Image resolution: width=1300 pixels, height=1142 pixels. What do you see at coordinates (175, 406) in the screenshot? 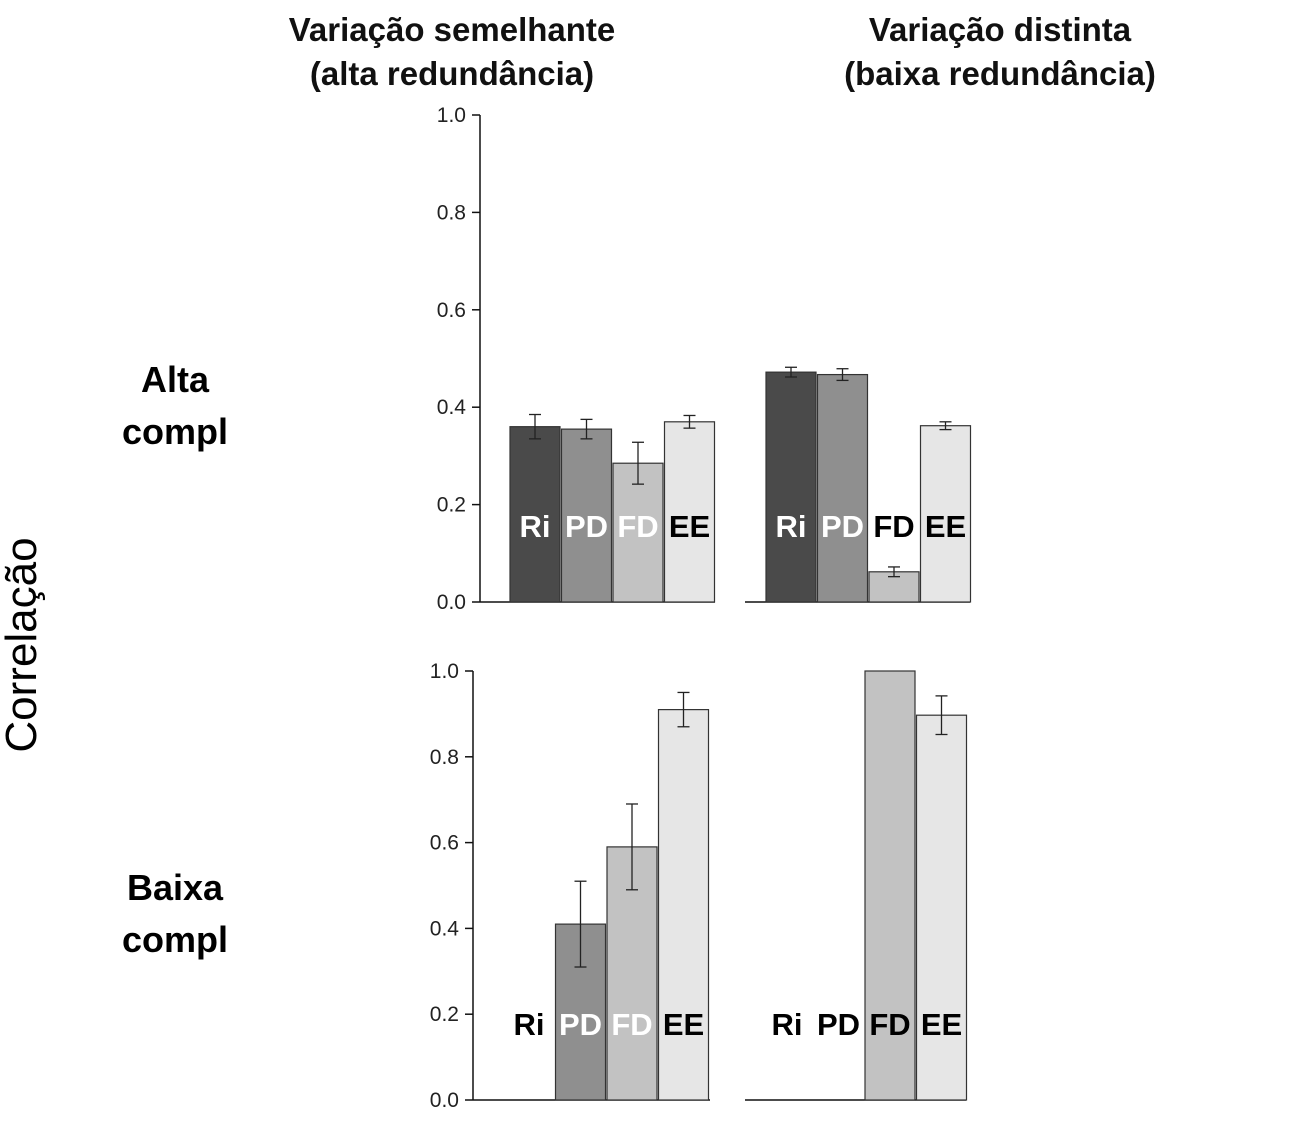
I see `row-label-high-complementarity: Alta compl` at bounding box center [175, 406].